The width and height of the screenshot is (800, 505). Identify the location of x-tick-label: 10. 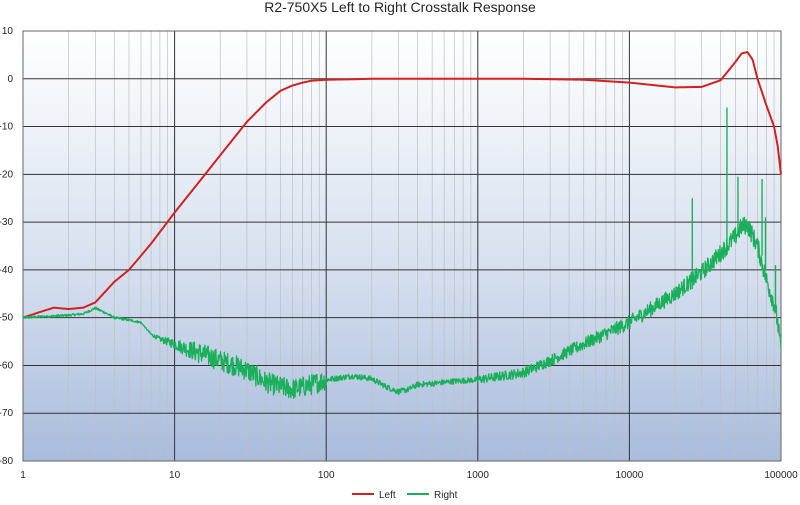
(175, 475).